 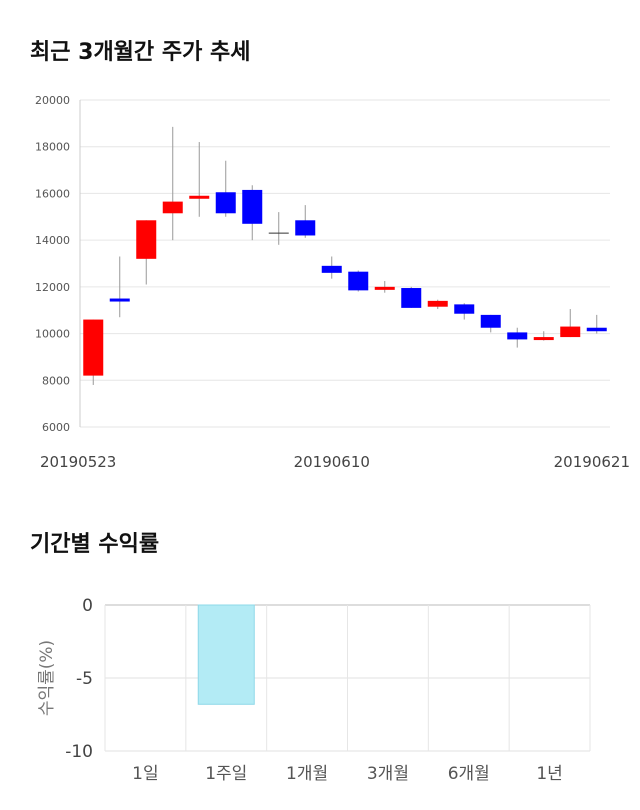 What do you see at coordinates (56, 380) in the screenshot?
I see `y-tick-label: 8000` at bounding box center [56, 380].